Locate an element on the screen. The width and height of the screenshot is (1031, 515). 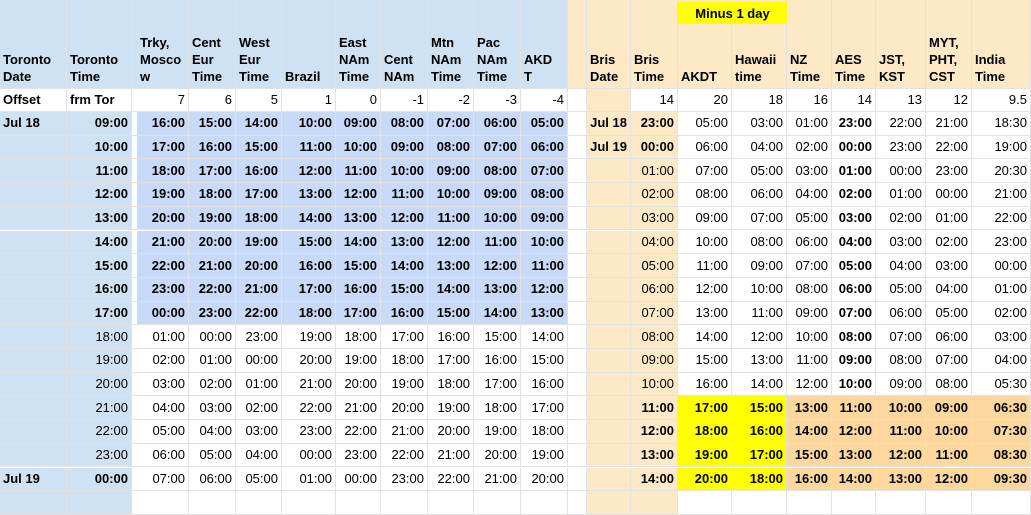
table-cell: 02:00 is located at coordinates (949, 242).